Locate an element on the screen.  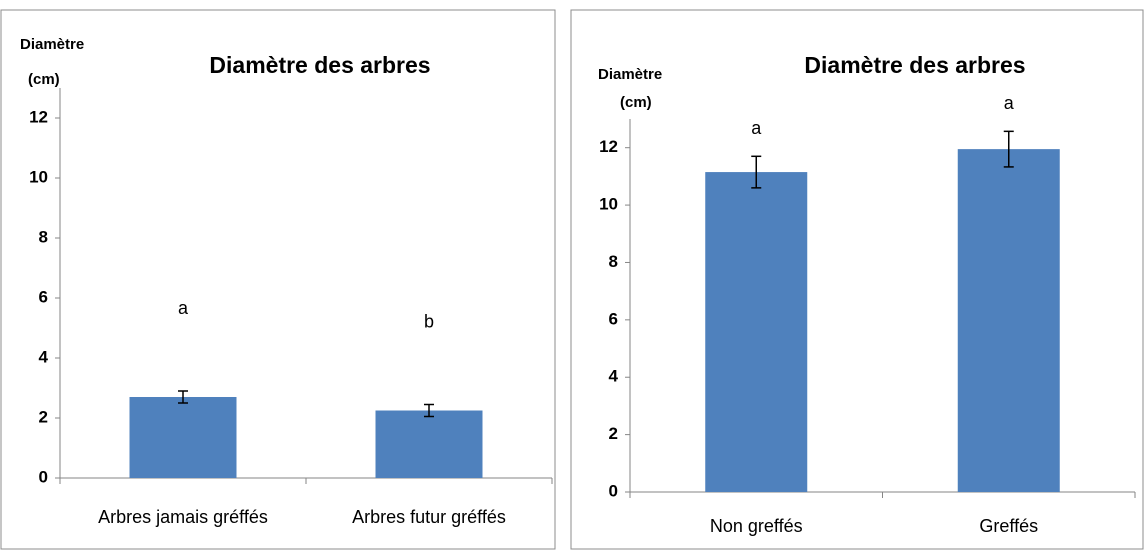
x-tick-label: Arbres futur gréffés is located at coordinates (429, 517).